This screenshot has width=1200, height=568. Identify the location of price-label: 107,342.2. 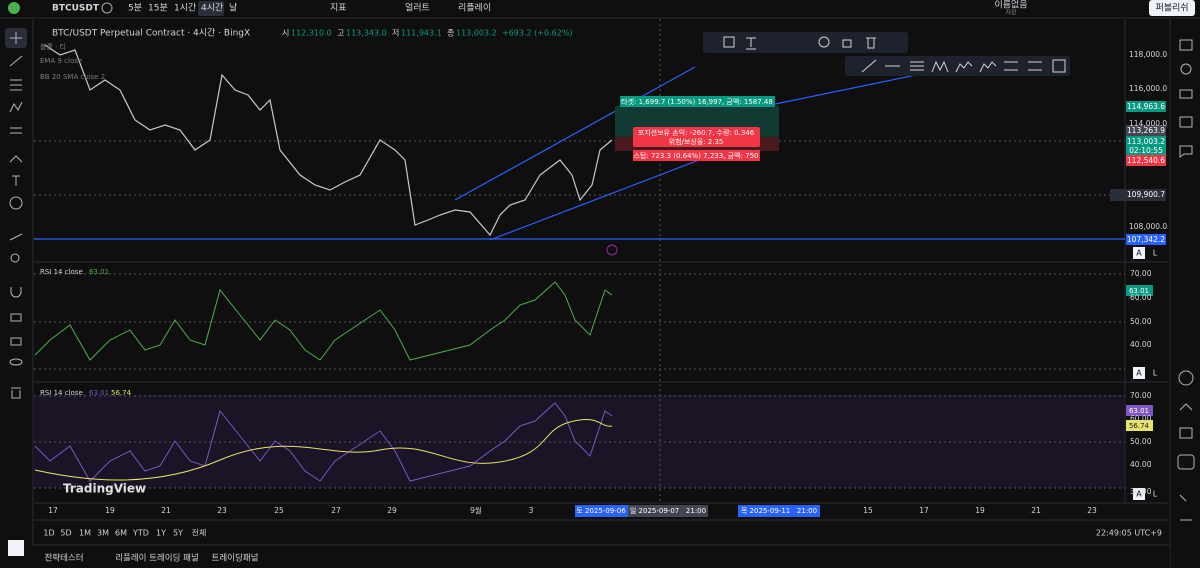
(1146, 239).